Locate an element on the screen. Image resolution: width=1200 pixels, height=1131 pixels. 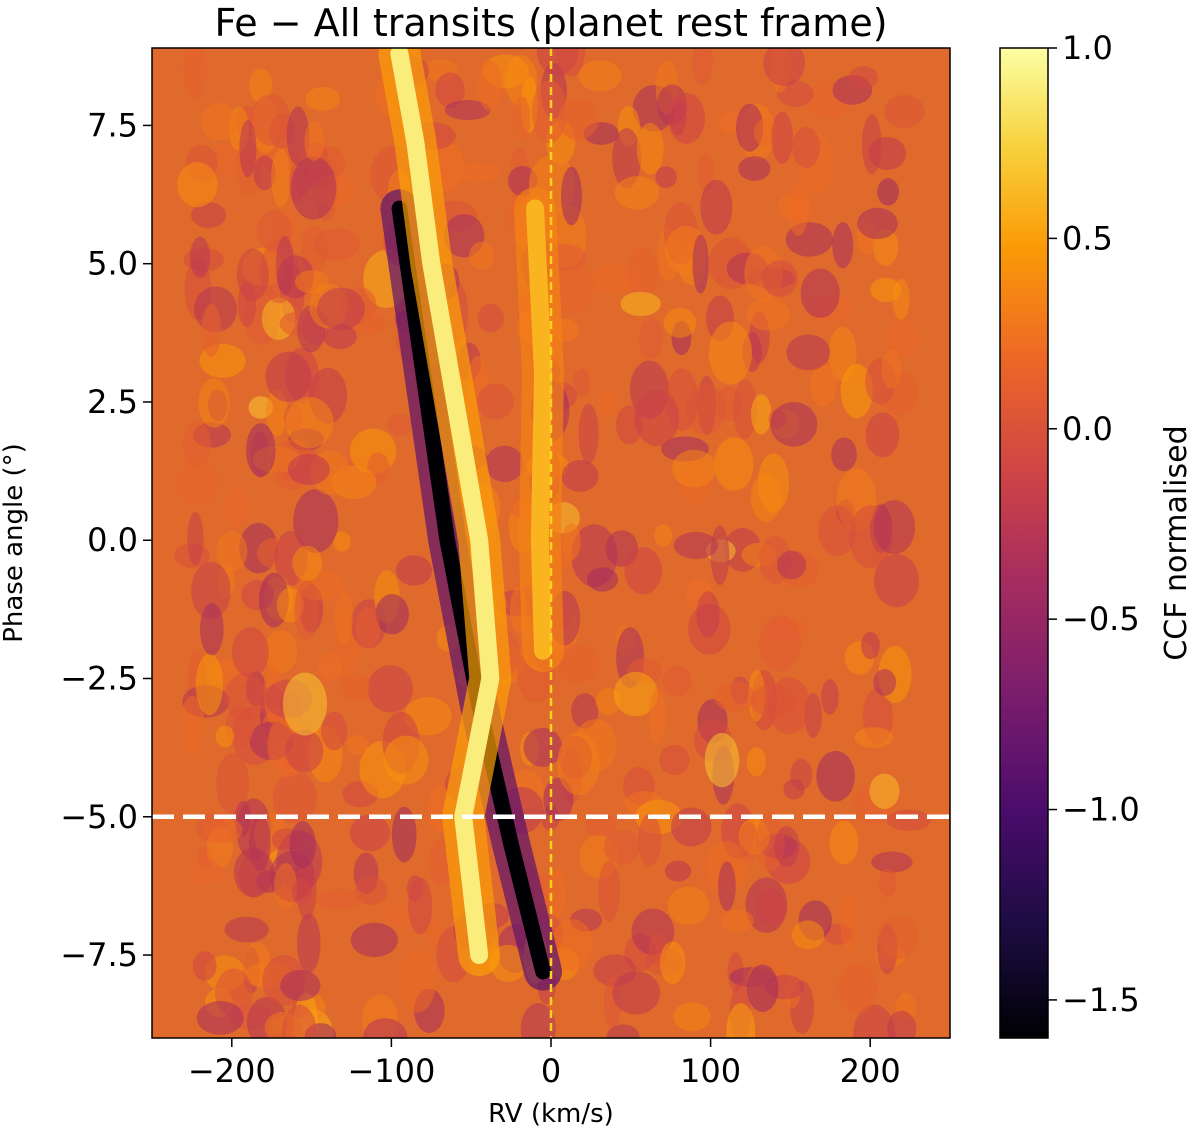
x-axis-label: RV (km/s) is located at coordinates (551, 1114).